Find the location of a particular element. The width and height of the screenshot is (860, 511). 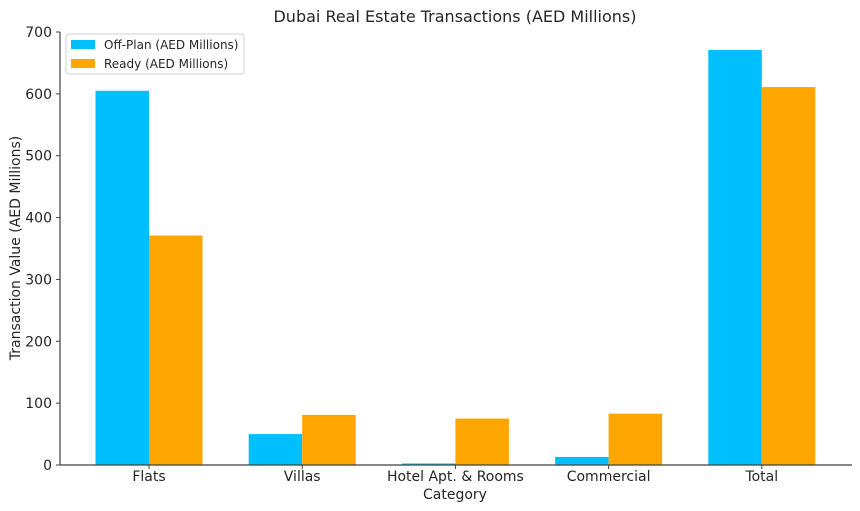

x-tick-label: Hotel Apt. & Rooms is located at coordinates (455, 477).